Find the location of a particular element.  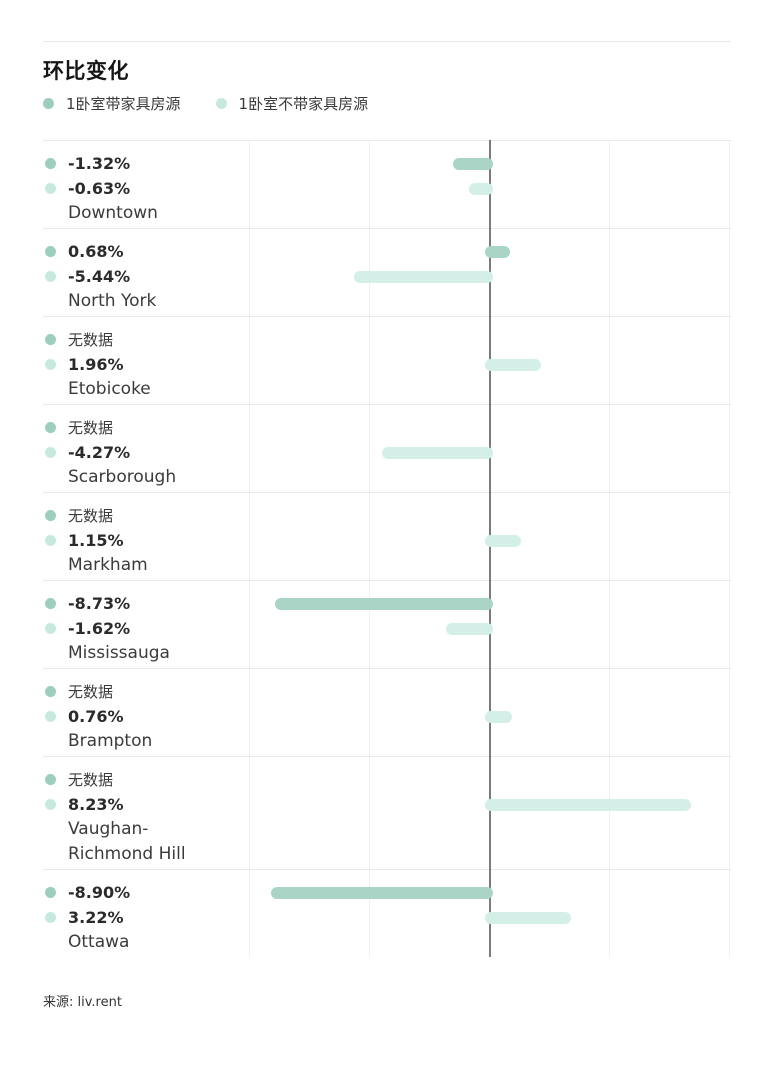

legend-item-unfurnished: 1卧室不带家具房源 is located at coordinates (292, 103).